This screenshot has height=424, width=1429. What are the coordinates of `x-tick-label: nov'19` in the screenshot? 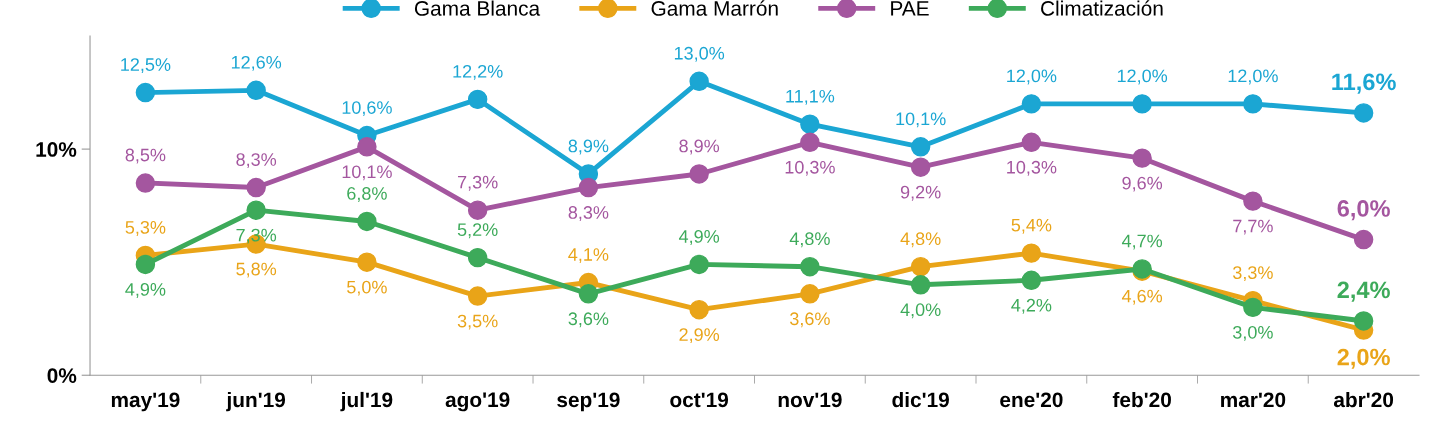 It's located at (810, 400).